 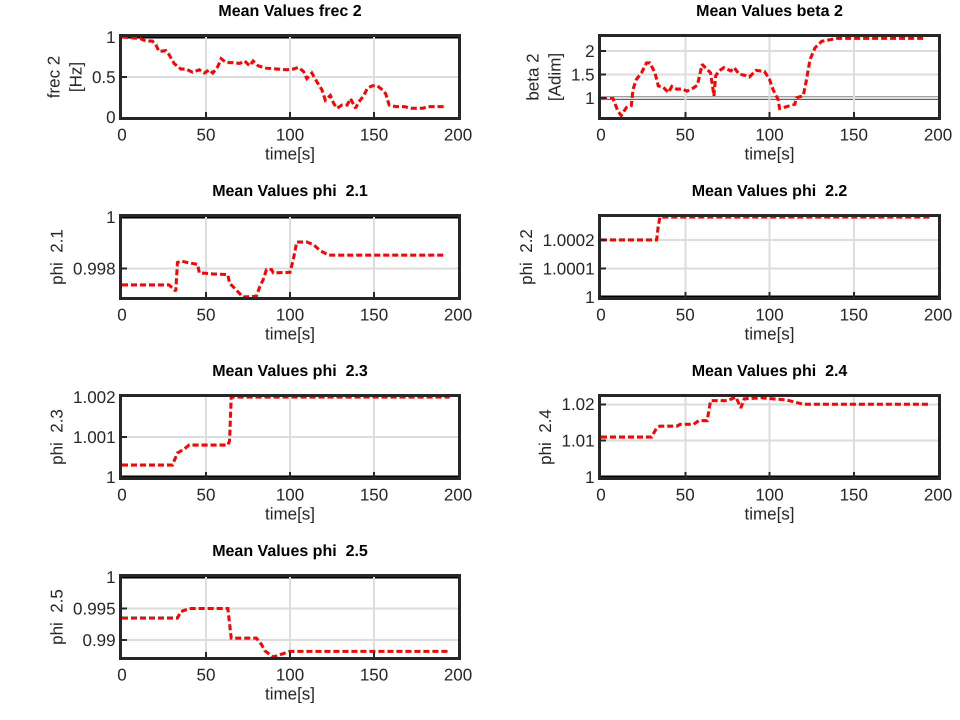 What do you see at coordinates (57, 437) in the screenshot?
I see `y-axis-title: phi 2.3` at bounding box center [57, 437].